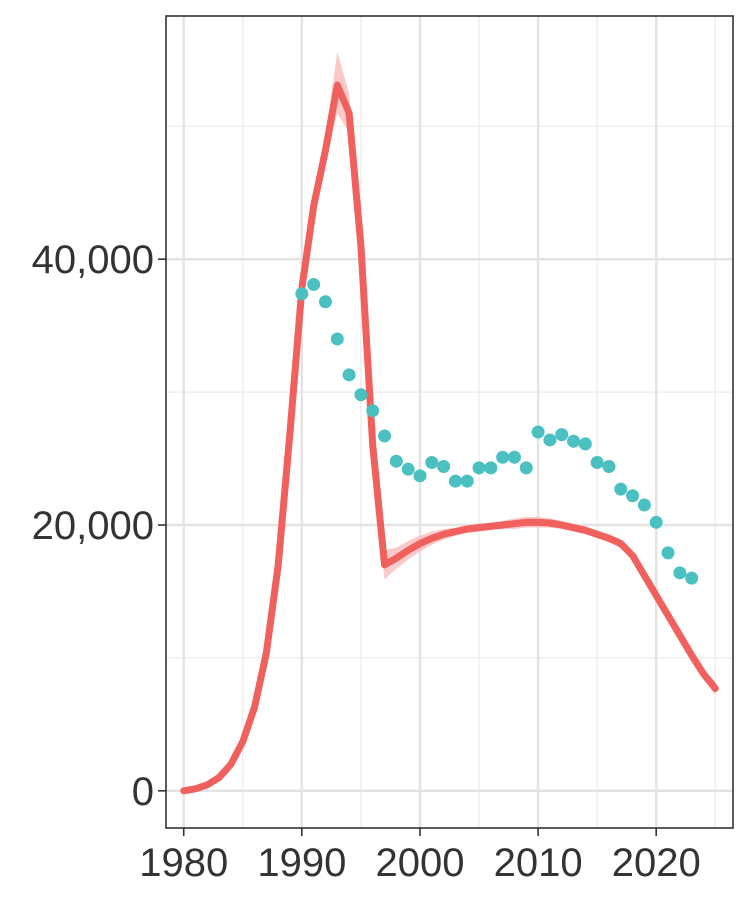 The width and height of the screenshot is (750, 905). I want to click on x-tick-label: 2010, so click(538, 863).